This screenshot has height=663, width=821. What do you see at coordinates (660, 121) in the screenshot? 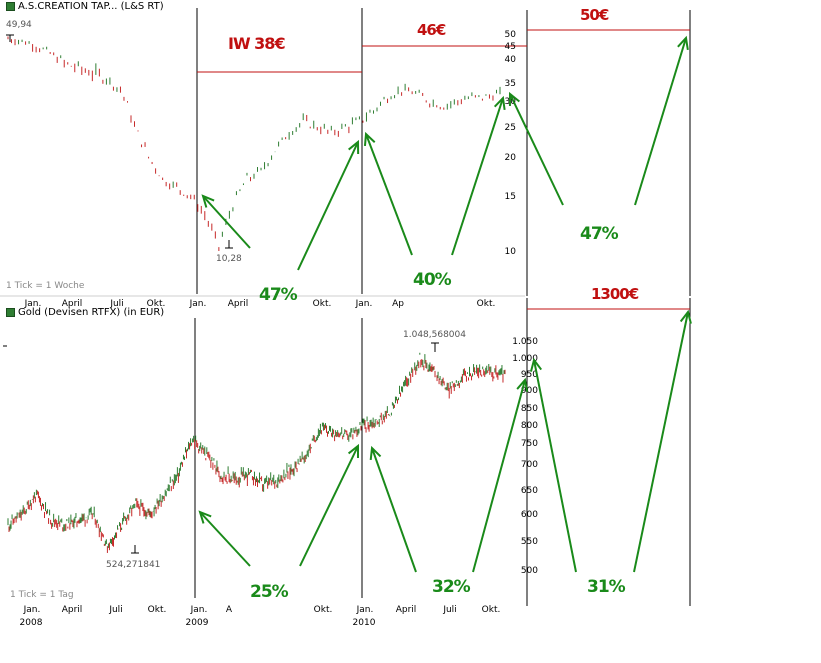
I see `arrow-stock-3b` at bounding box center [660, 121].